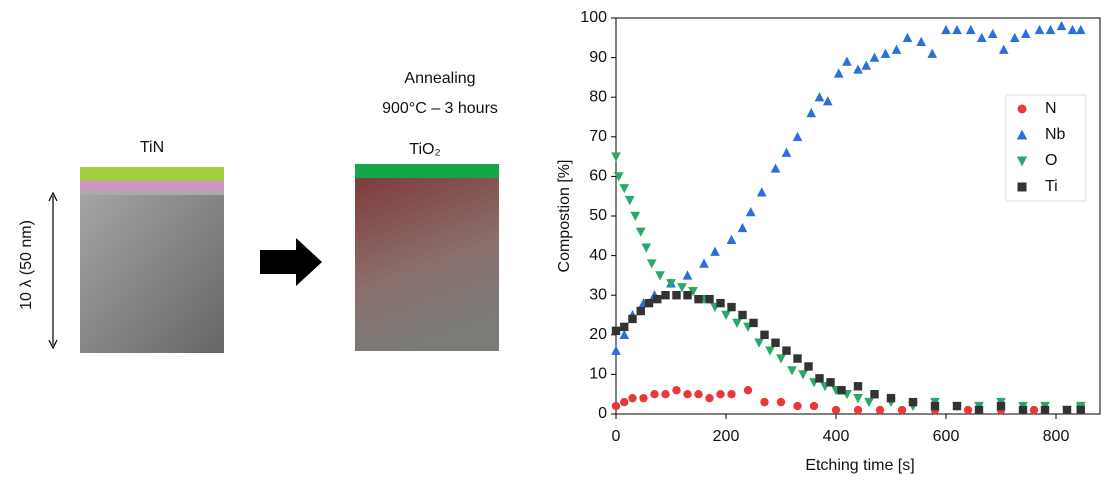 The image size is (1105, 486). What do you see at coordinates (152, 147) in the screenshot?
I see `before-label: TiN` at bounding box center [152, 147].